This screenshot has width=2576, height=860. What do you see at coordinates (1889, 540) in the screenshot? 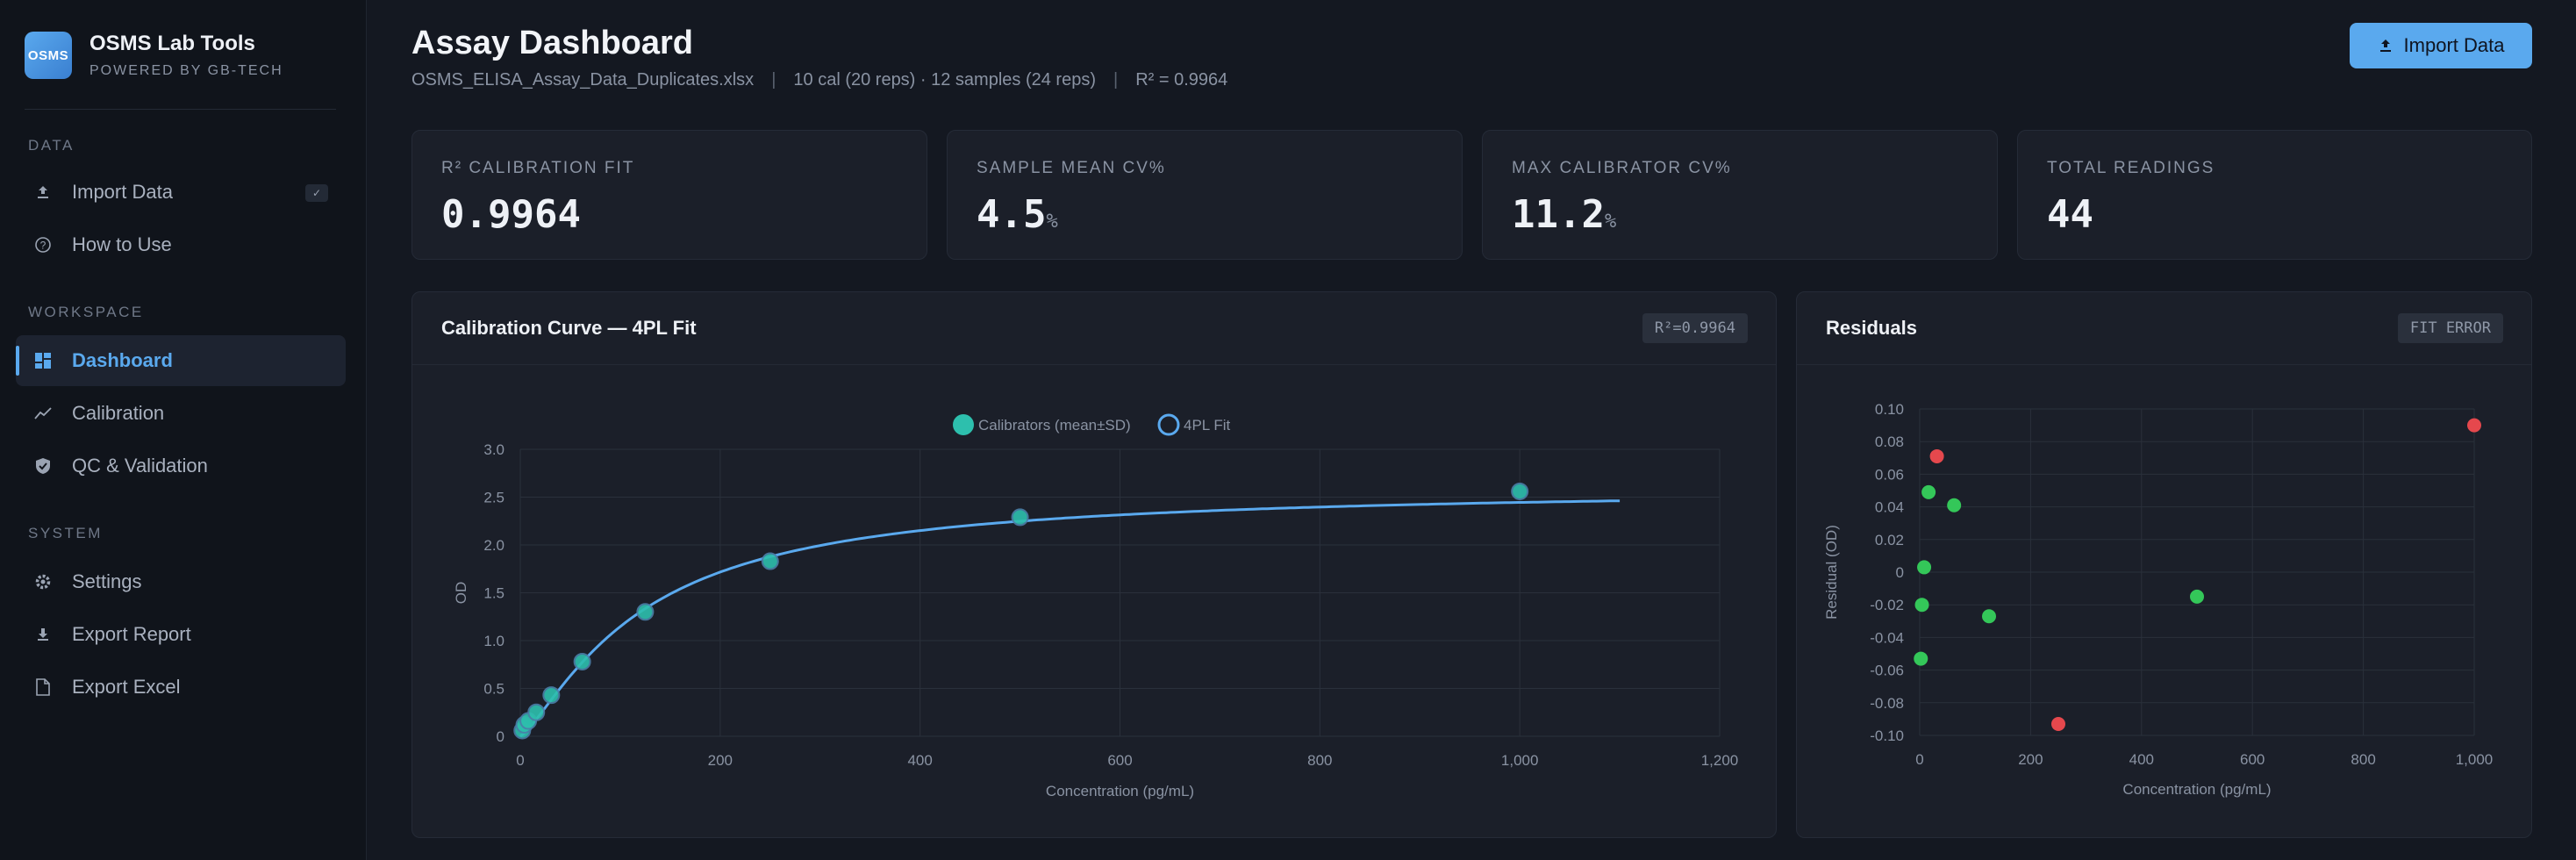
I see `y-tick-label: 0.02` at bounding box center [1889, 540].